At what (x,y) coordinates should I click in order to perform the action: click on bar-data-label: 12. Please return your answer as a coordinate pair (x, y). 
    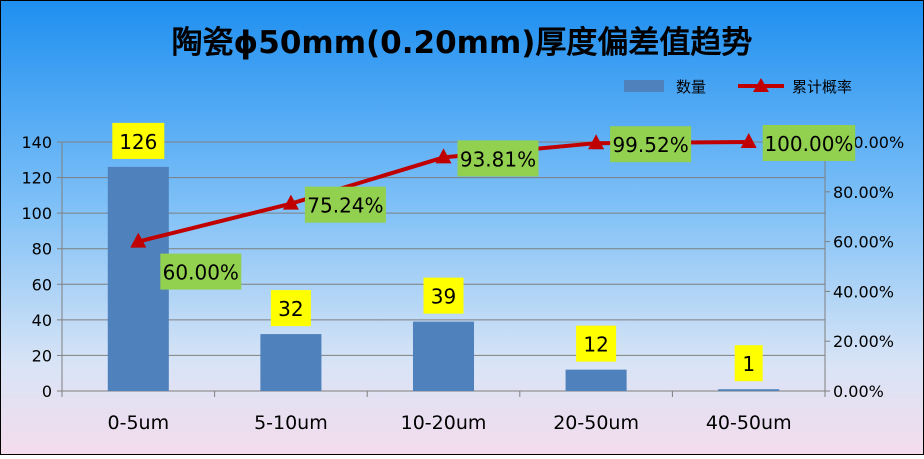
    Looking at the image, I should click on (595, 345).